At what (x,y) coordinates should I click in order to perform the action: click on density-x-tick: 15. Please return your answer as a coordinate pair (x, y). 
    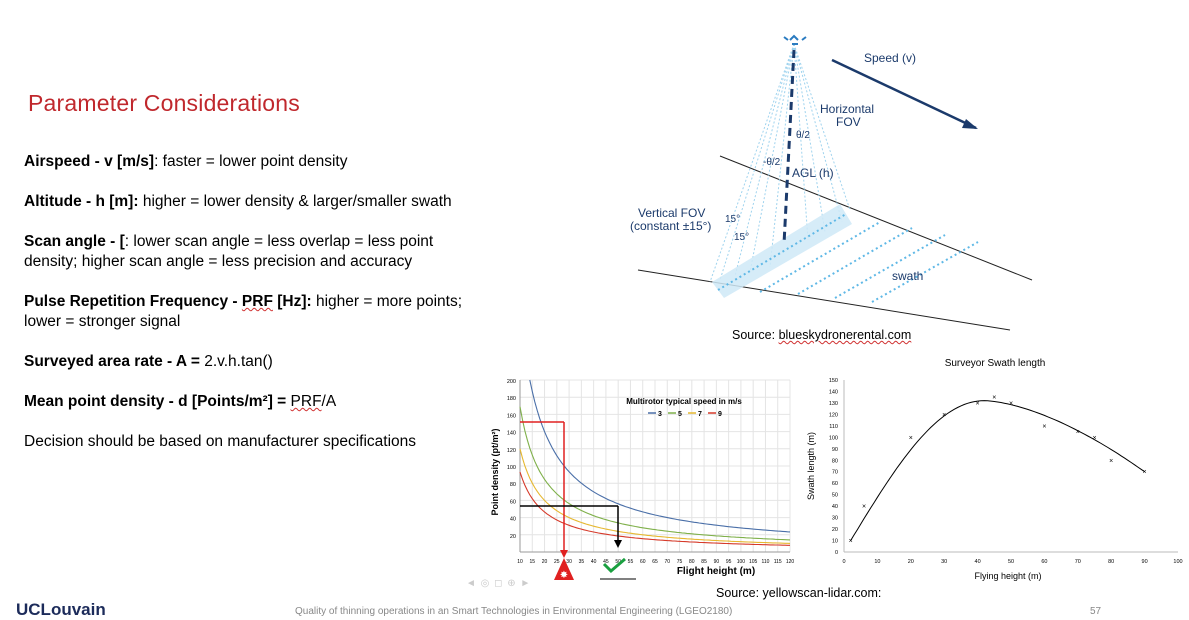
    Looking at the image, I should click on (532, 562).